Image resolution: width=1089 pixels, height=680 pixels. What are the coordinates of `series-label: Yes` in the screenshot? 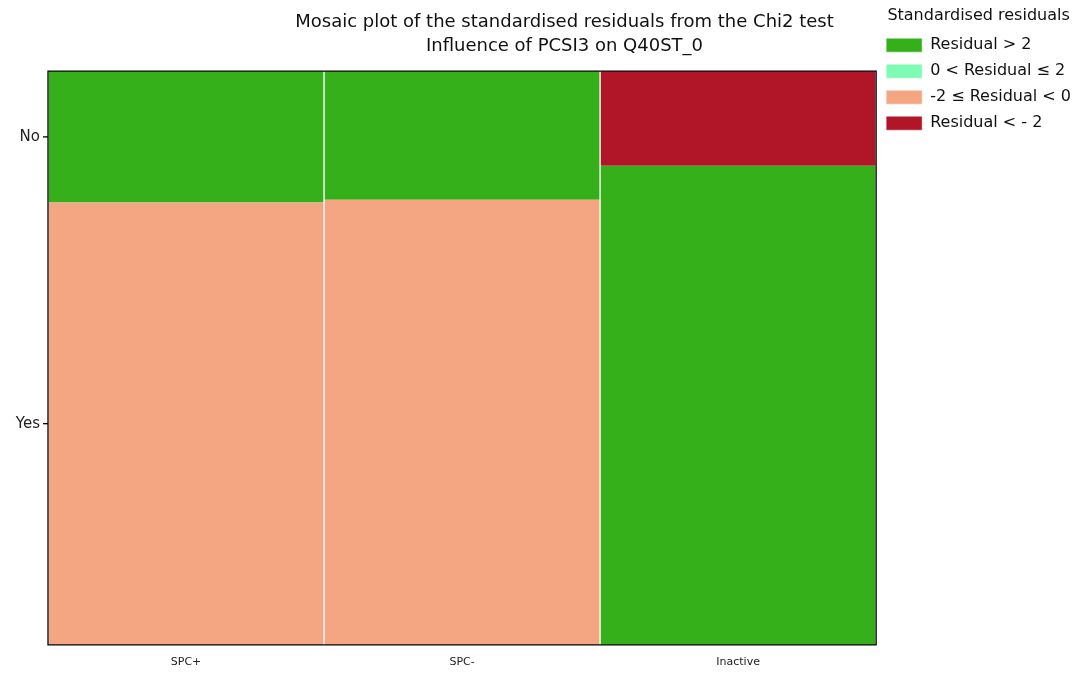 It's located at (27, 422).